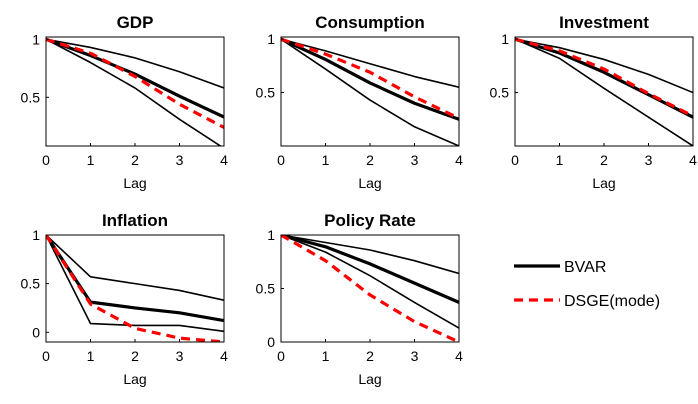  I want to click on panel-title: Consumption, so click(370, 22).